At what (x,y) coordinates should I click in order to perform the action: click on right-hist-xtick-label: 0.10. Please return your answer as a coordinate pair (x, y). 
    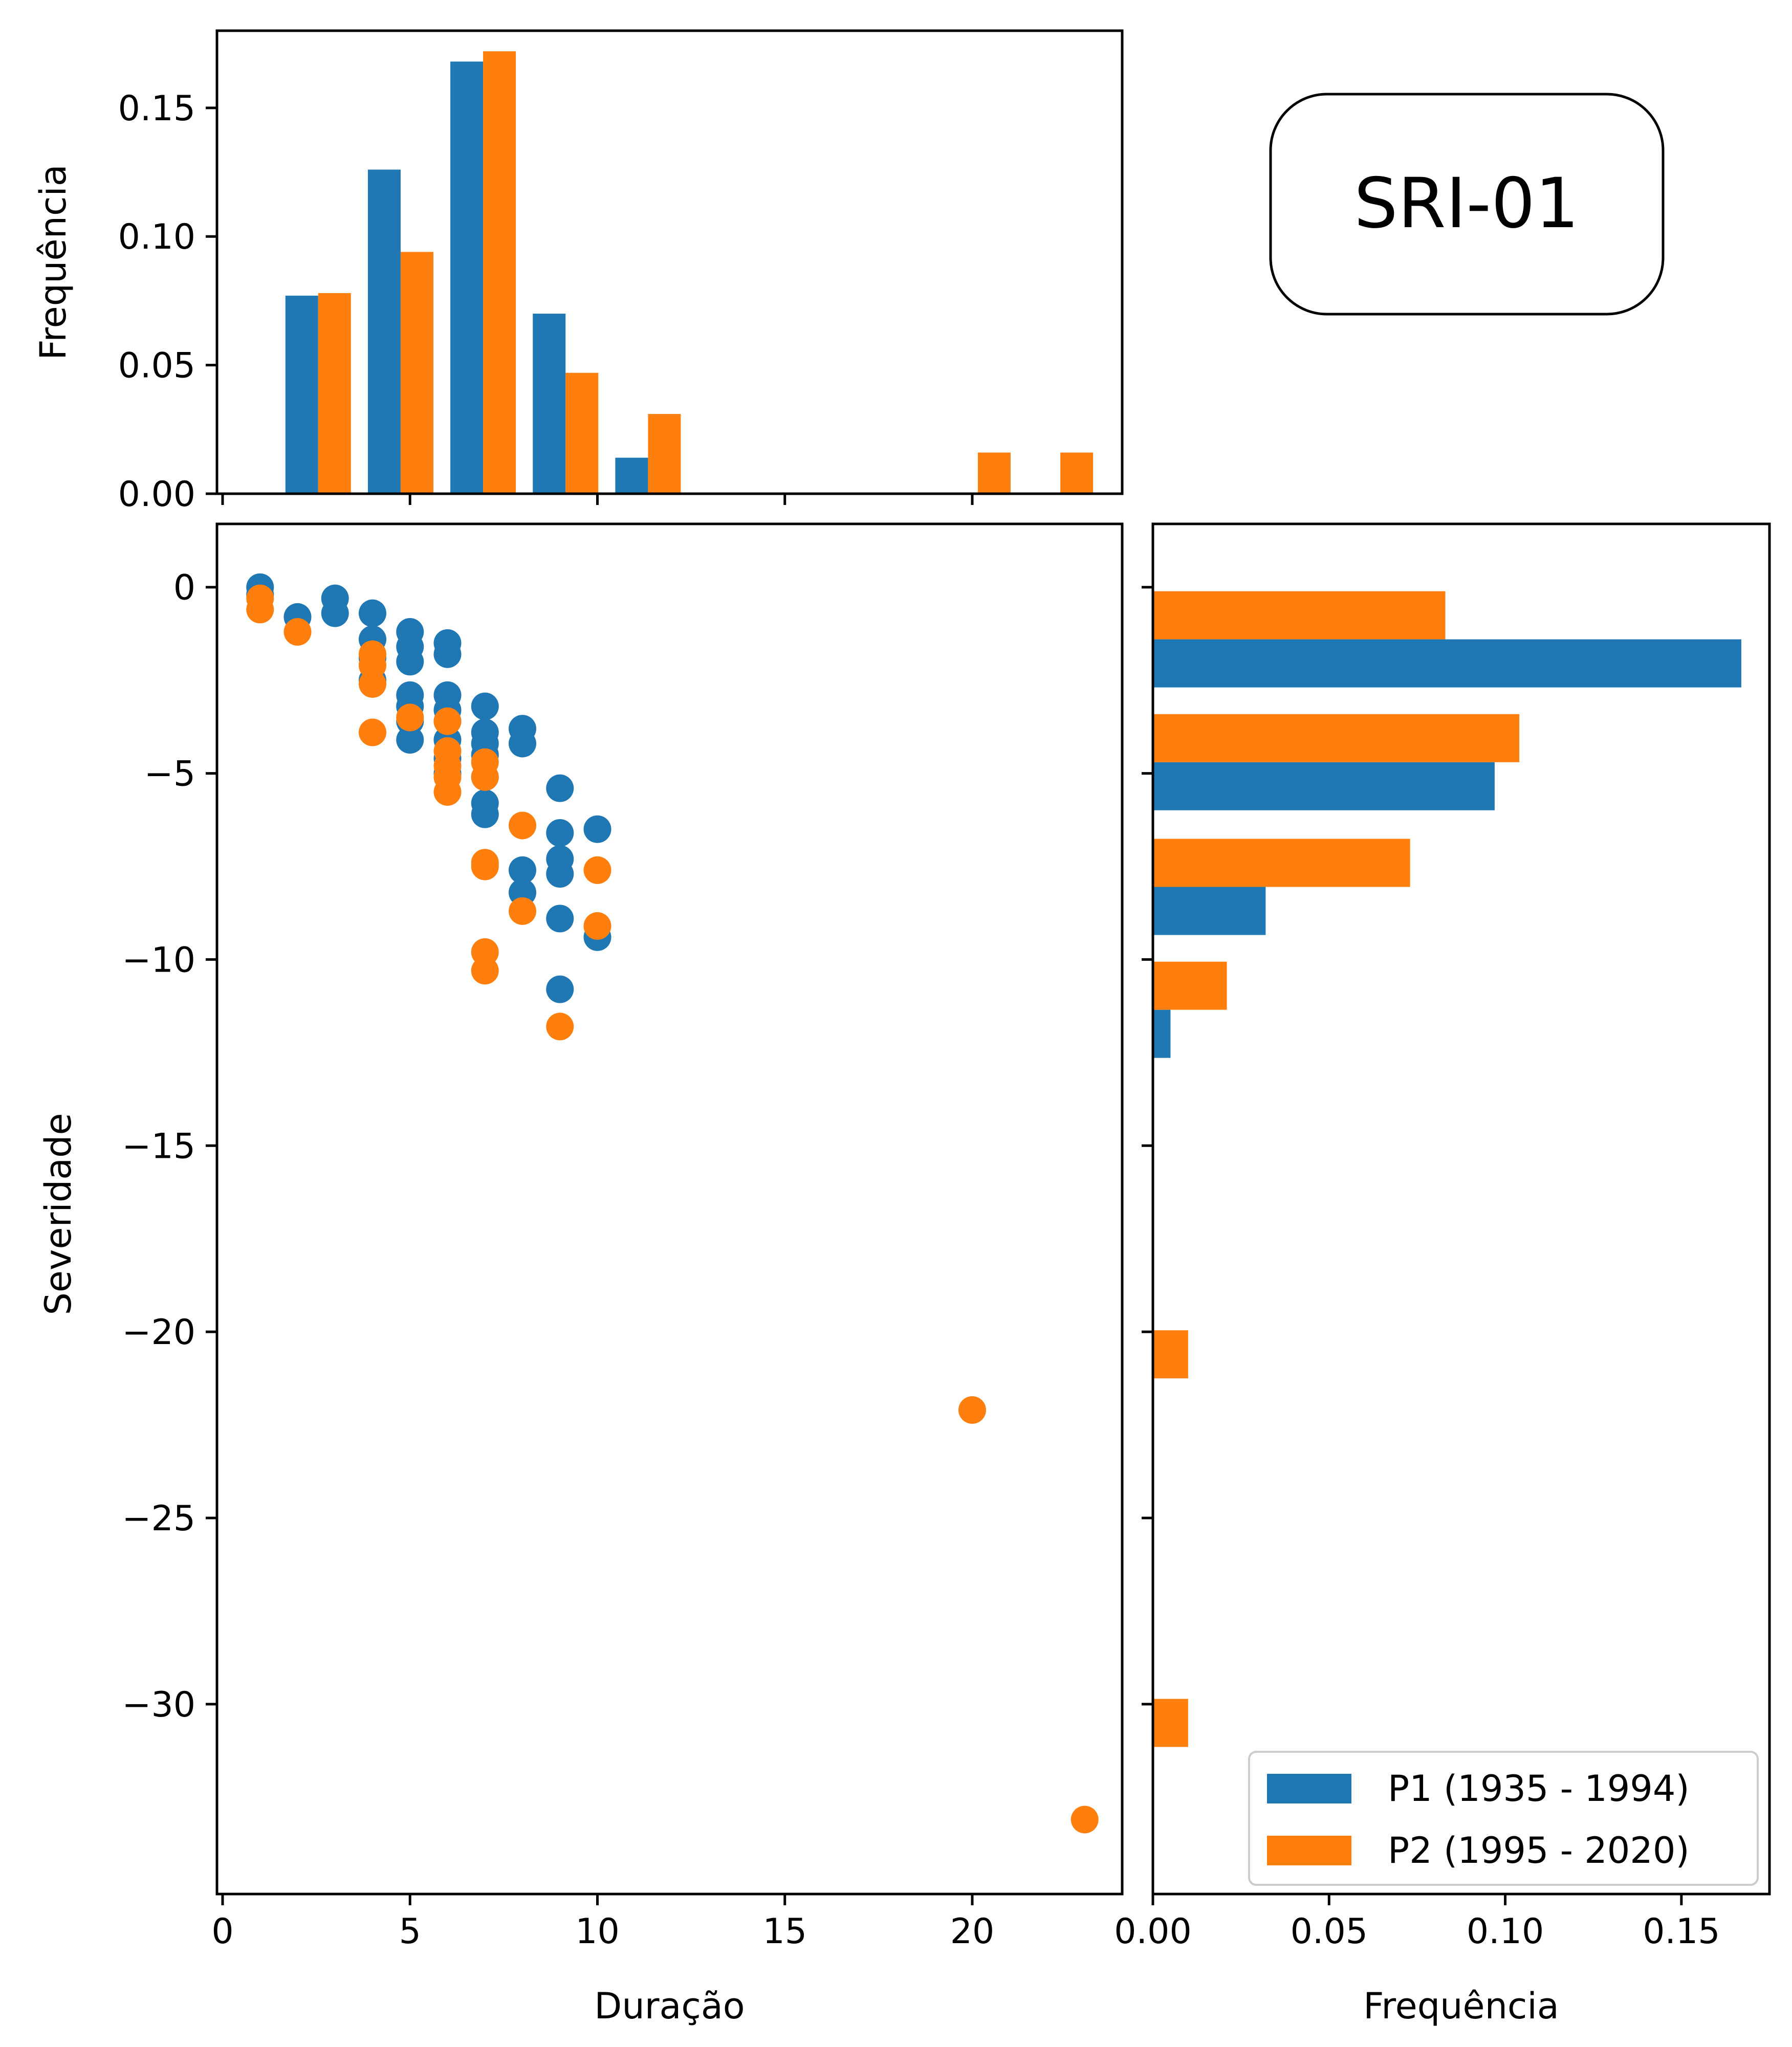
    Looking at the image, I should click on (1505, 1931).